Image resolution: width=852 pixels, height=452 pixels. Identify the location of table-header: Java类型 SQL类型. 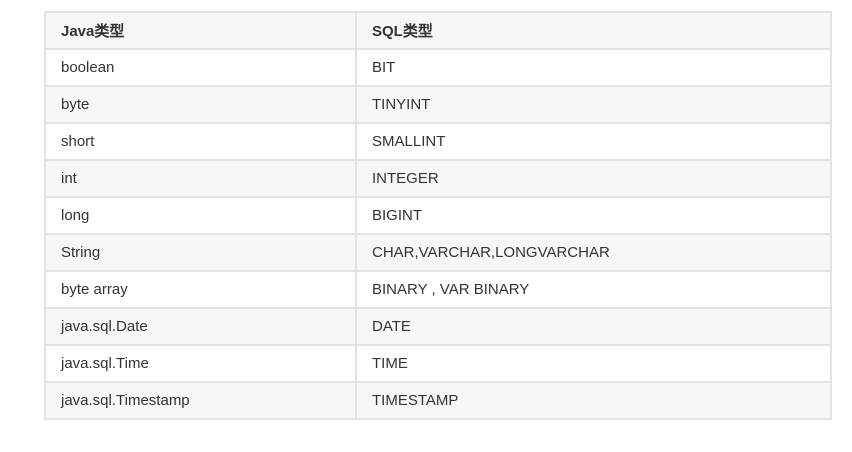
(438, 30).